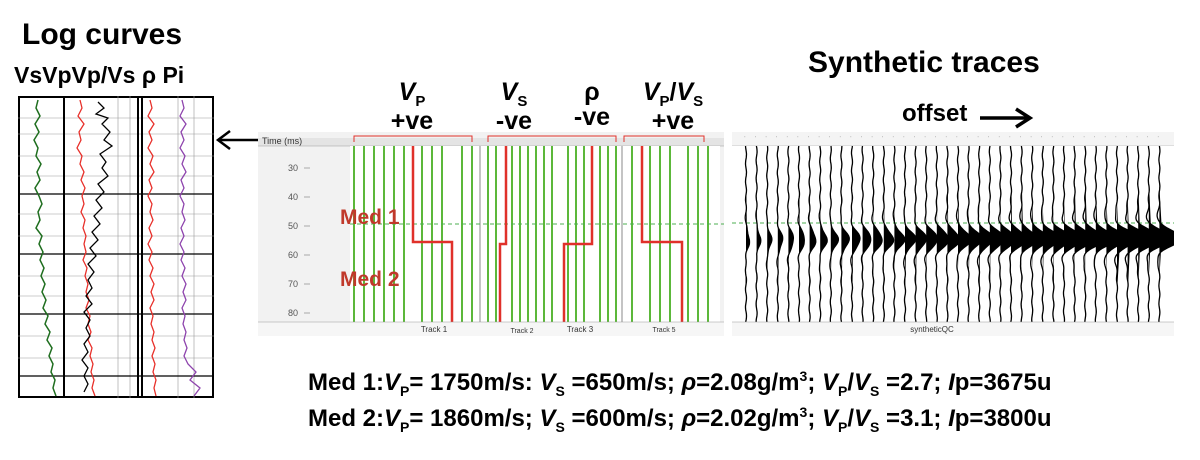 This screenshot has height=460, width=1200. Describe the element at coordinates (370, 279) in the screenshot. I see `med-2-label: Med 2` at that location.